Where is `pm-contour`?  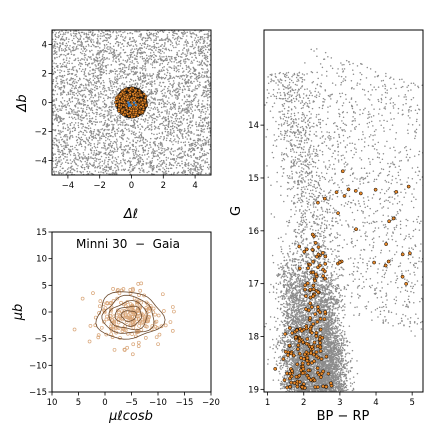
pm-contour is located at coordinates (128, 316).